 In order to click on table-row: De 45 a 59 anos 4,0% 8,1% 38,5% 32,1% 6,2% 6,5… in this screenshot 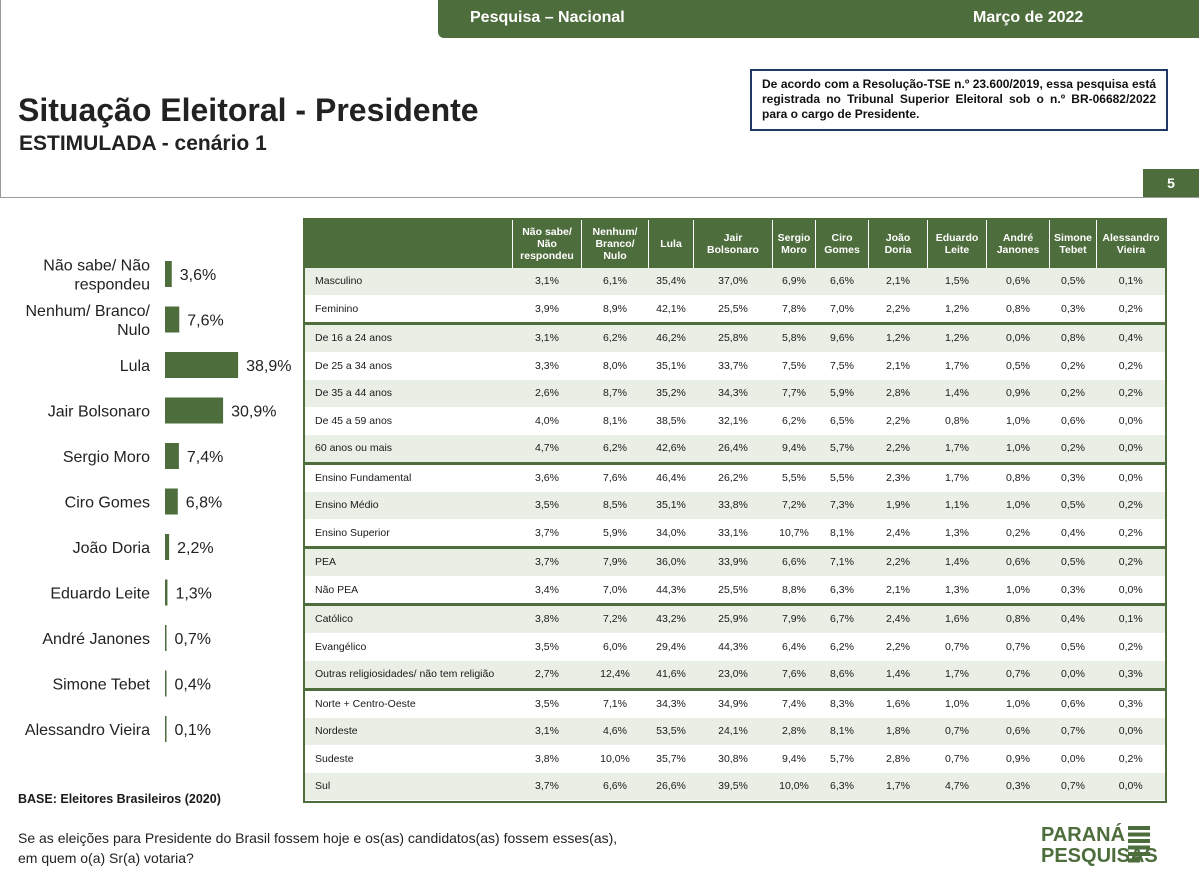, I will do `click(735, 421)`.